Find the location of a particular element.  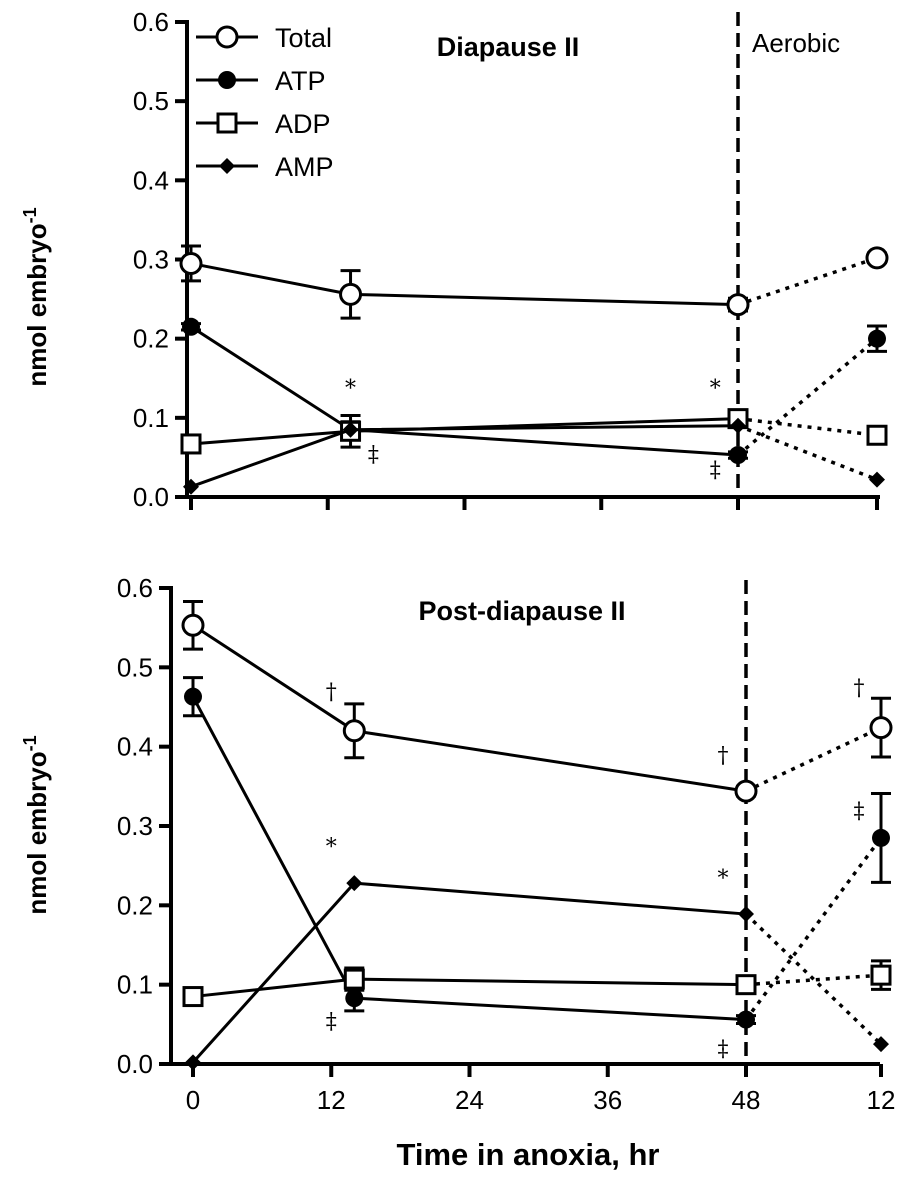

x-tick-label: 36 is located at coordinates (607, 1100).